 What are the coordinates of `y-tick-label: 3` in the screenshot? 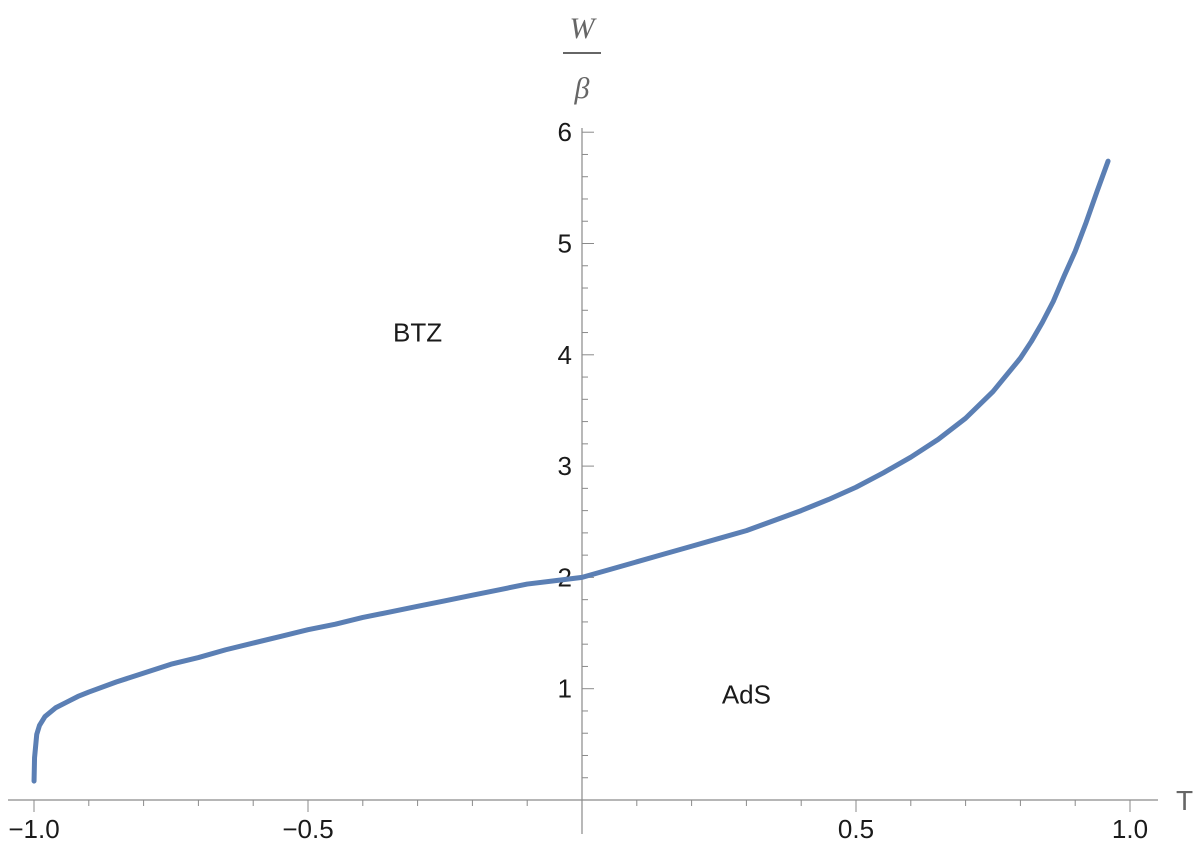 It's located at (565, 466).